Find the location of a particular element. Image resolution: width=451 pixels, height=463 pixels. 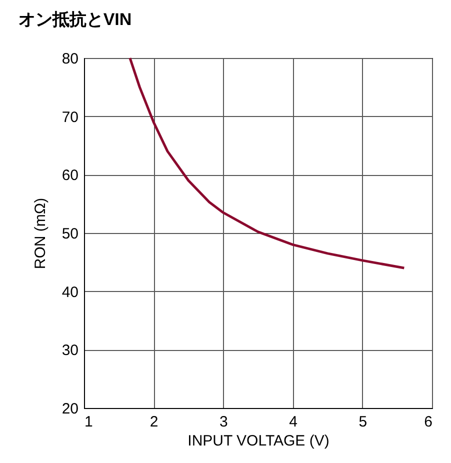

y-tick-label: 20 is located at coordinates (70, 409).